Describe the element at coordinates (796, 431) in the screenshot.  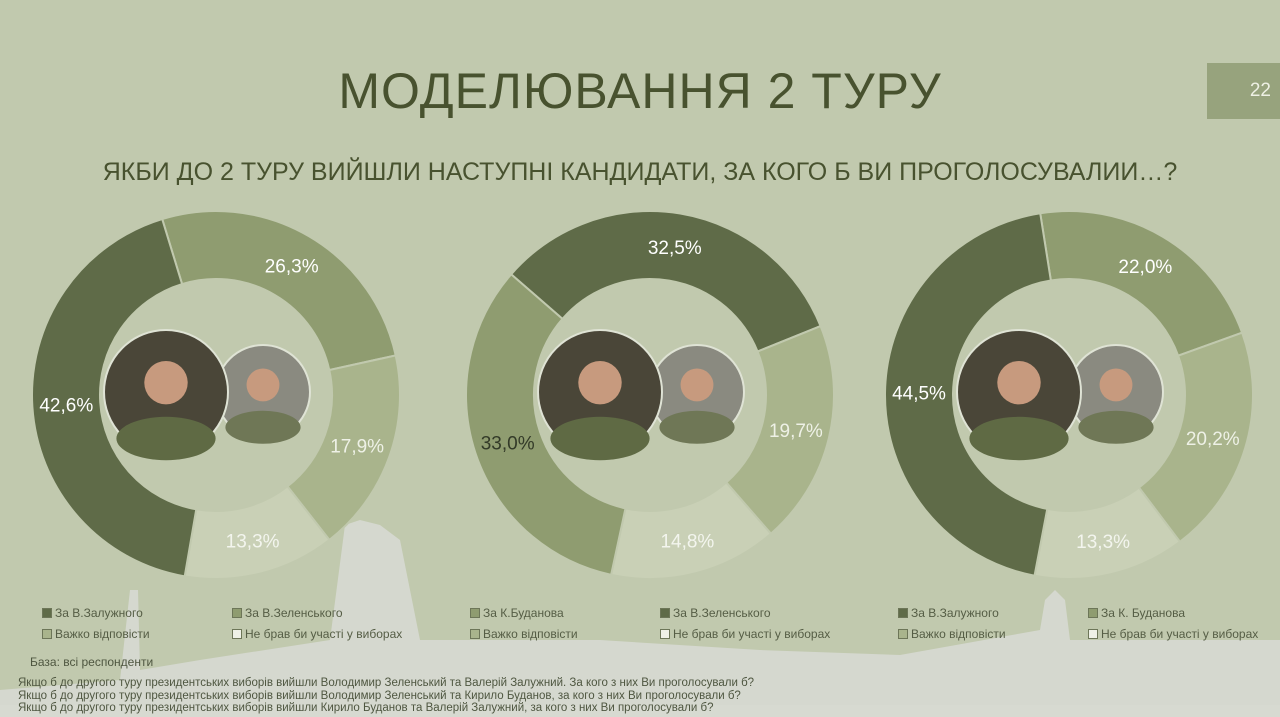
I see `data-label: 19,7%` at that location.